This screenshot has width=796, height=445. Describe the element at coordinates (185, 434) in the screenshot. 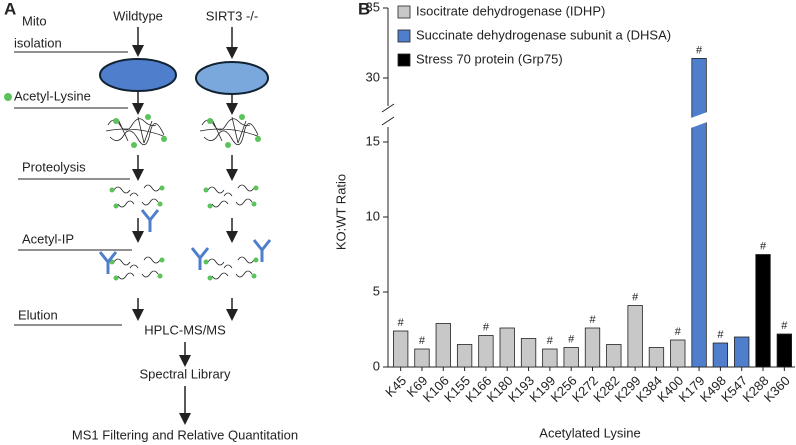

I see `output-label: MS1 Filtering and Relative Quantitation` at that location.